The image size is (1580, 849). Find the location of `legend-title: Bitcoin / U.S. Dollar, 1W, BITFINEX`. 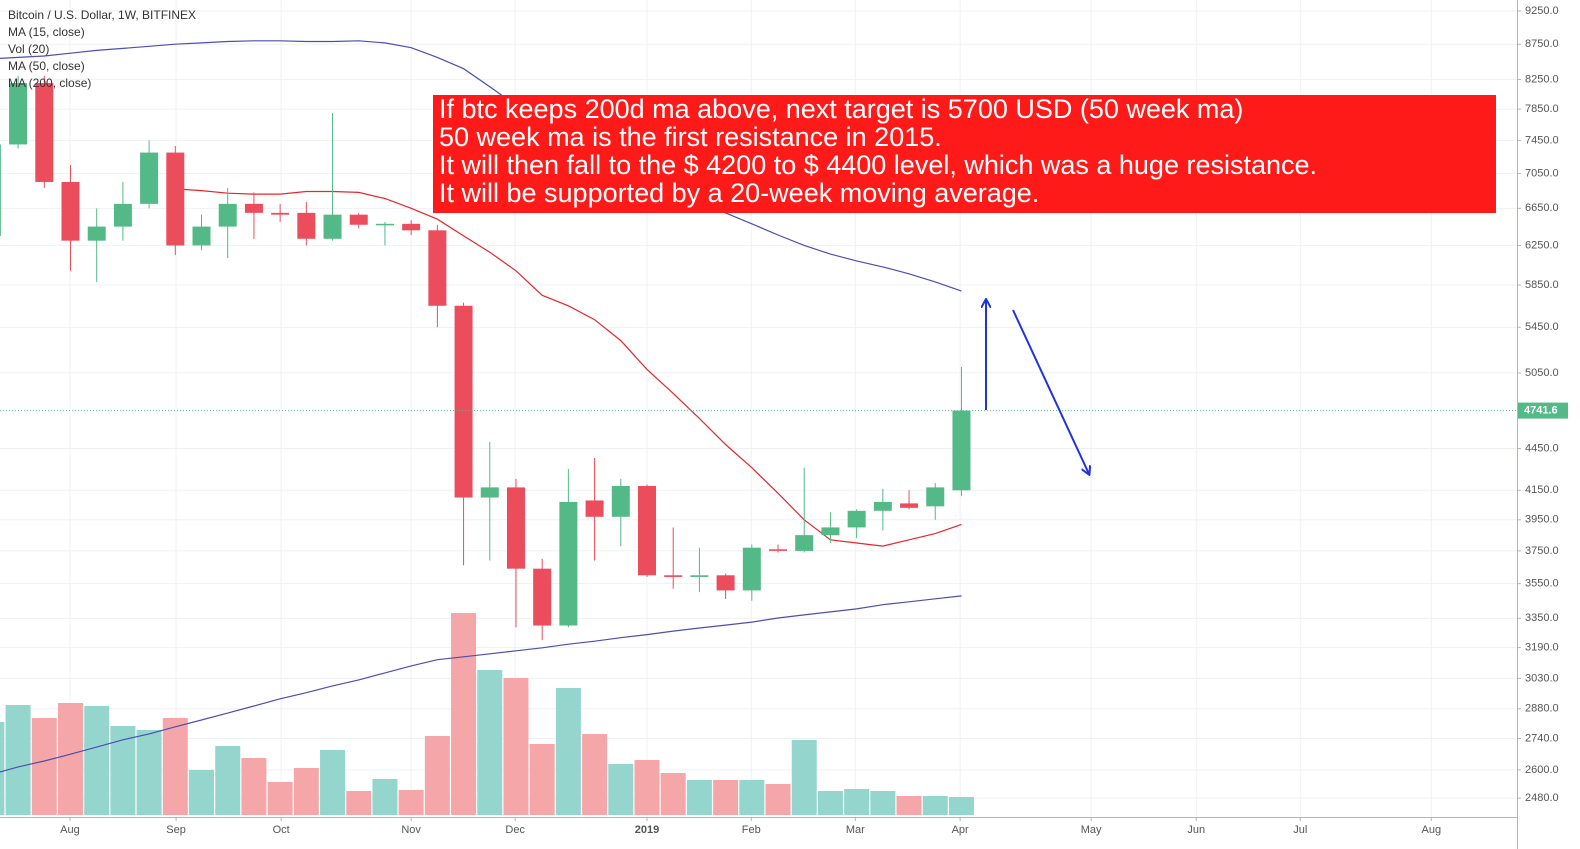

legend-title: Bitcoin / U.S. Dollar, 1W, BITFINEX is located at coordinates (102, 15).